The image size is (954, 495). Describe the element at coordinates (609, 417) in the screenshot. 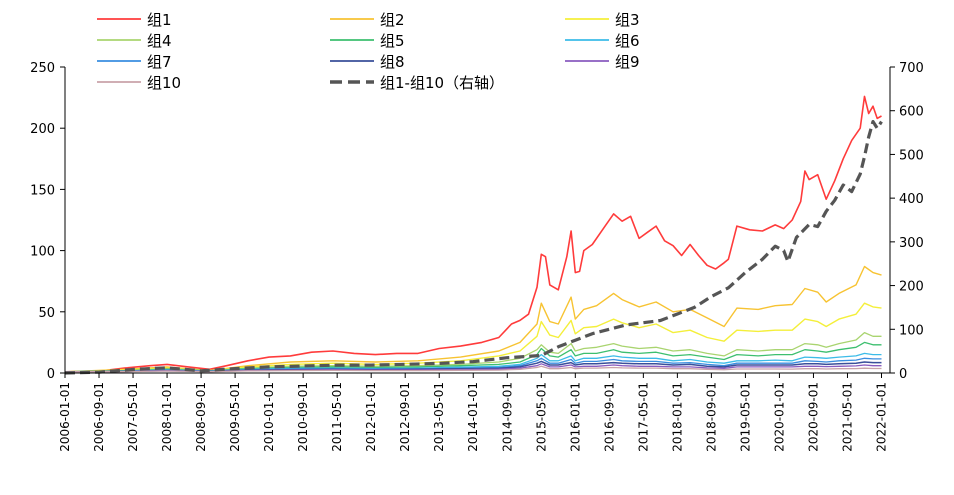

I see `x-tick-label: 2016-09-01` at that location.